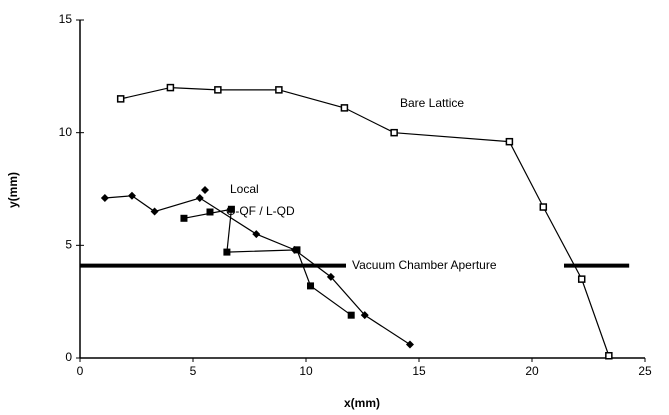  Describe the element at coordinates (306, 371) in the screenshot. I see `x-tick-label: 10` at that location.